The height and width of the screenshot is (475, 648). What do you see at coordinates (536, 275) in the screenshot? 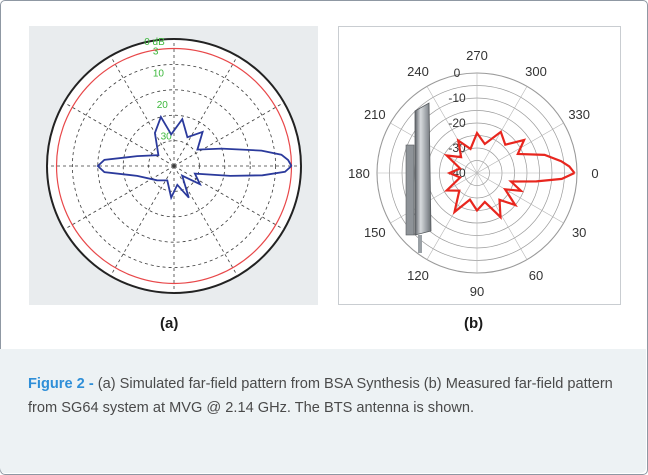
I see `angle-label: 60` at bounding box center [536, 275].